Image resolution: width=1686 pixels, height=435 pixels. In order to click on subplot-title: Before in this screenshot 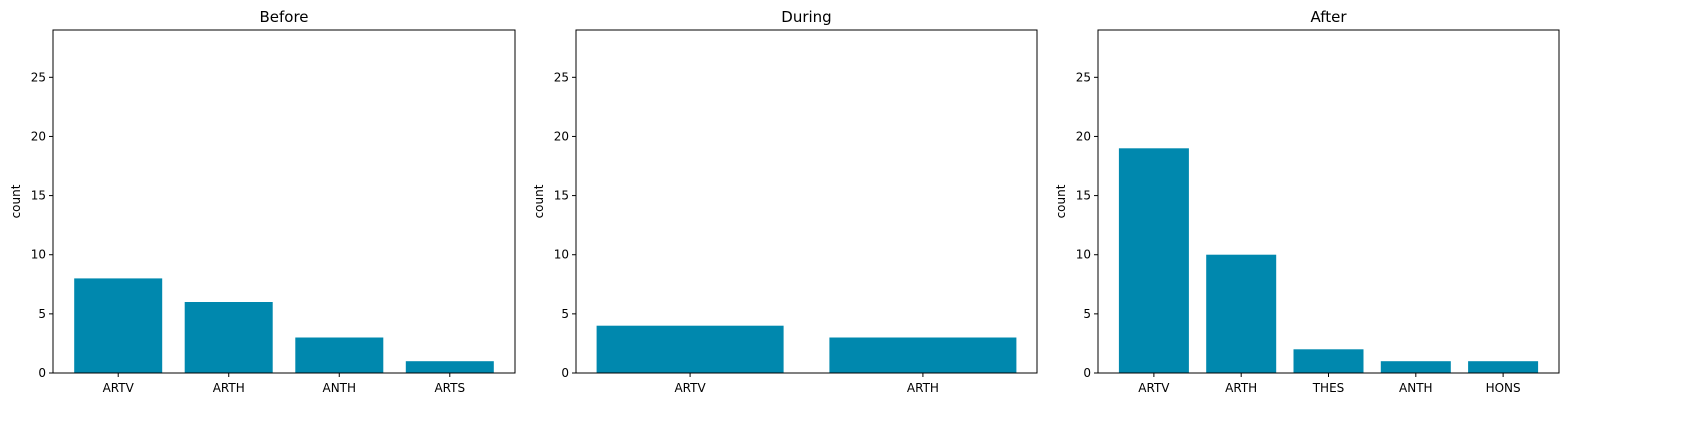, I will do `click(283, 17)`.